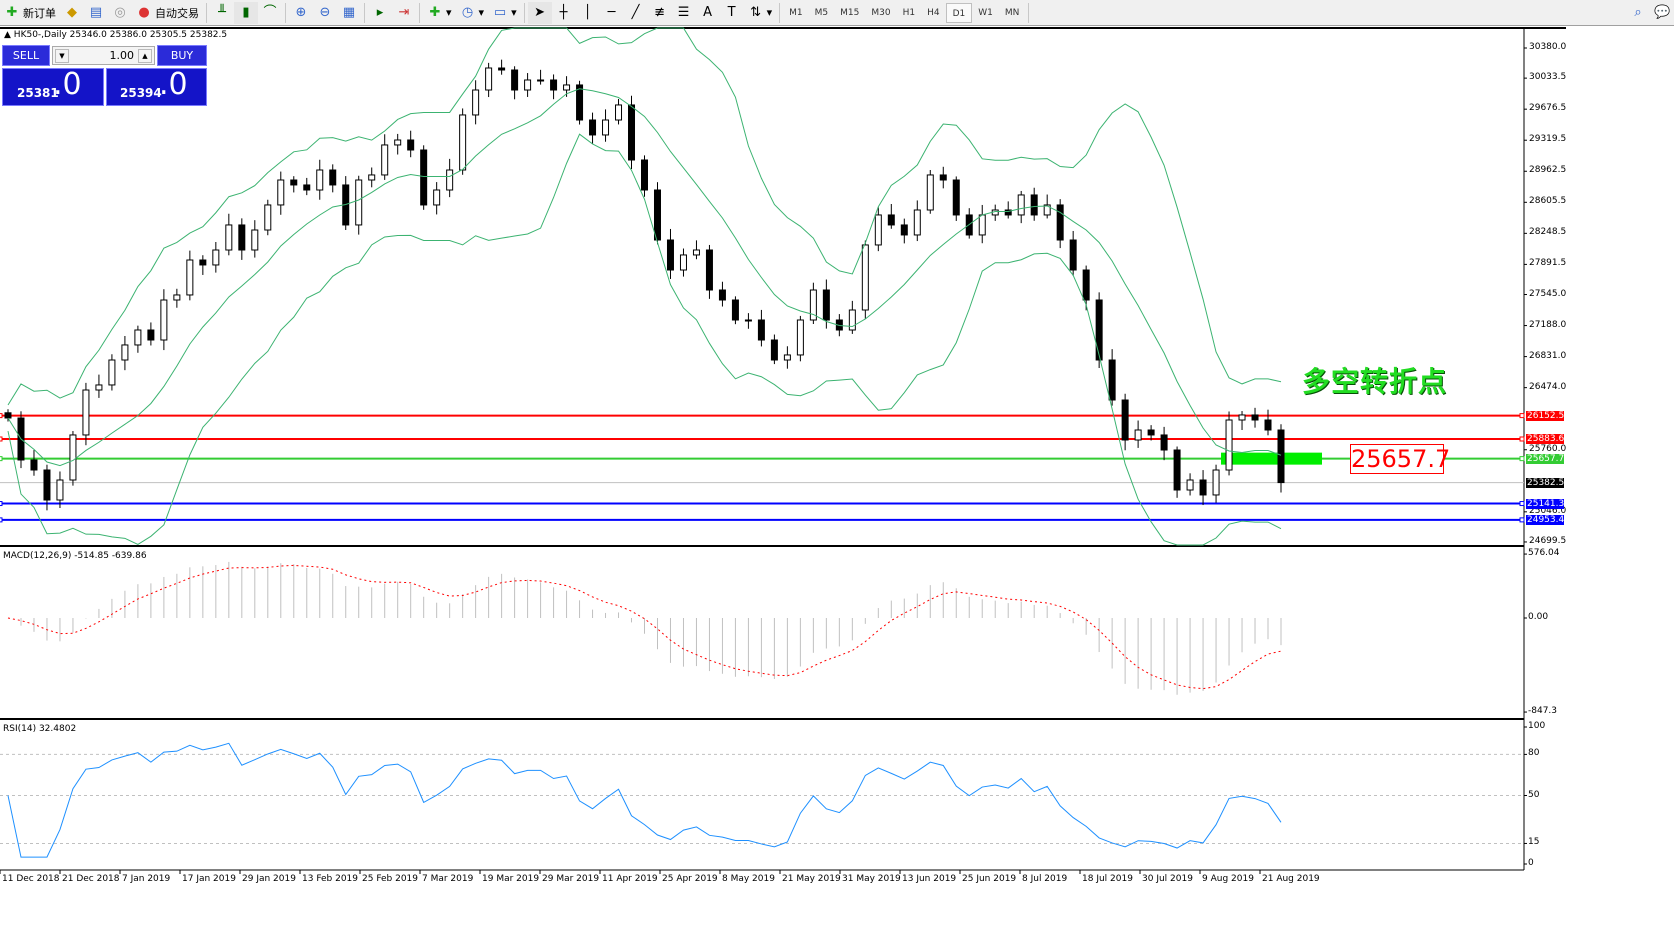  What do you see at coordinates (72, 13) in the screenshot?
I see `market-watch-button: ◆` at bounding box center [72, 13].